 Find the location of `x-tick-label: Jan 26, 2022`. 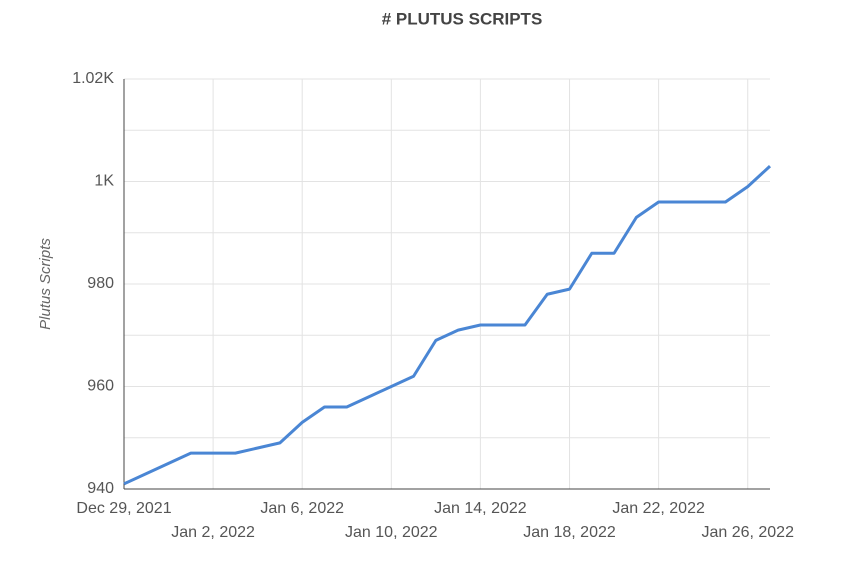

x-tick-label: Jan 26, 2022 is located at coordinates (747, 532).